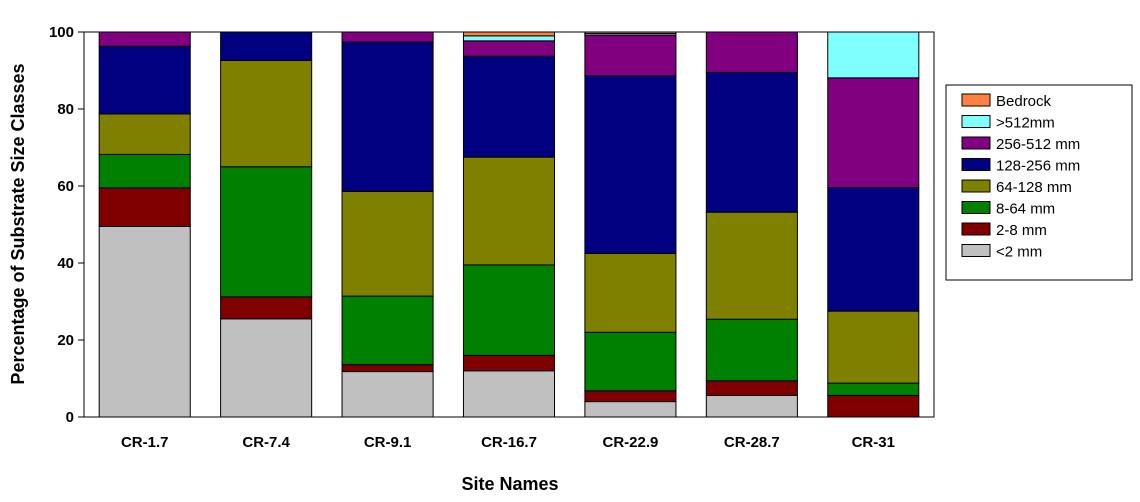  What do you see at coordinates (266, 113) in the screenshot?
I see `bar-segment-cr-7-4-64-128-mm` at bounding box center [266, 113].